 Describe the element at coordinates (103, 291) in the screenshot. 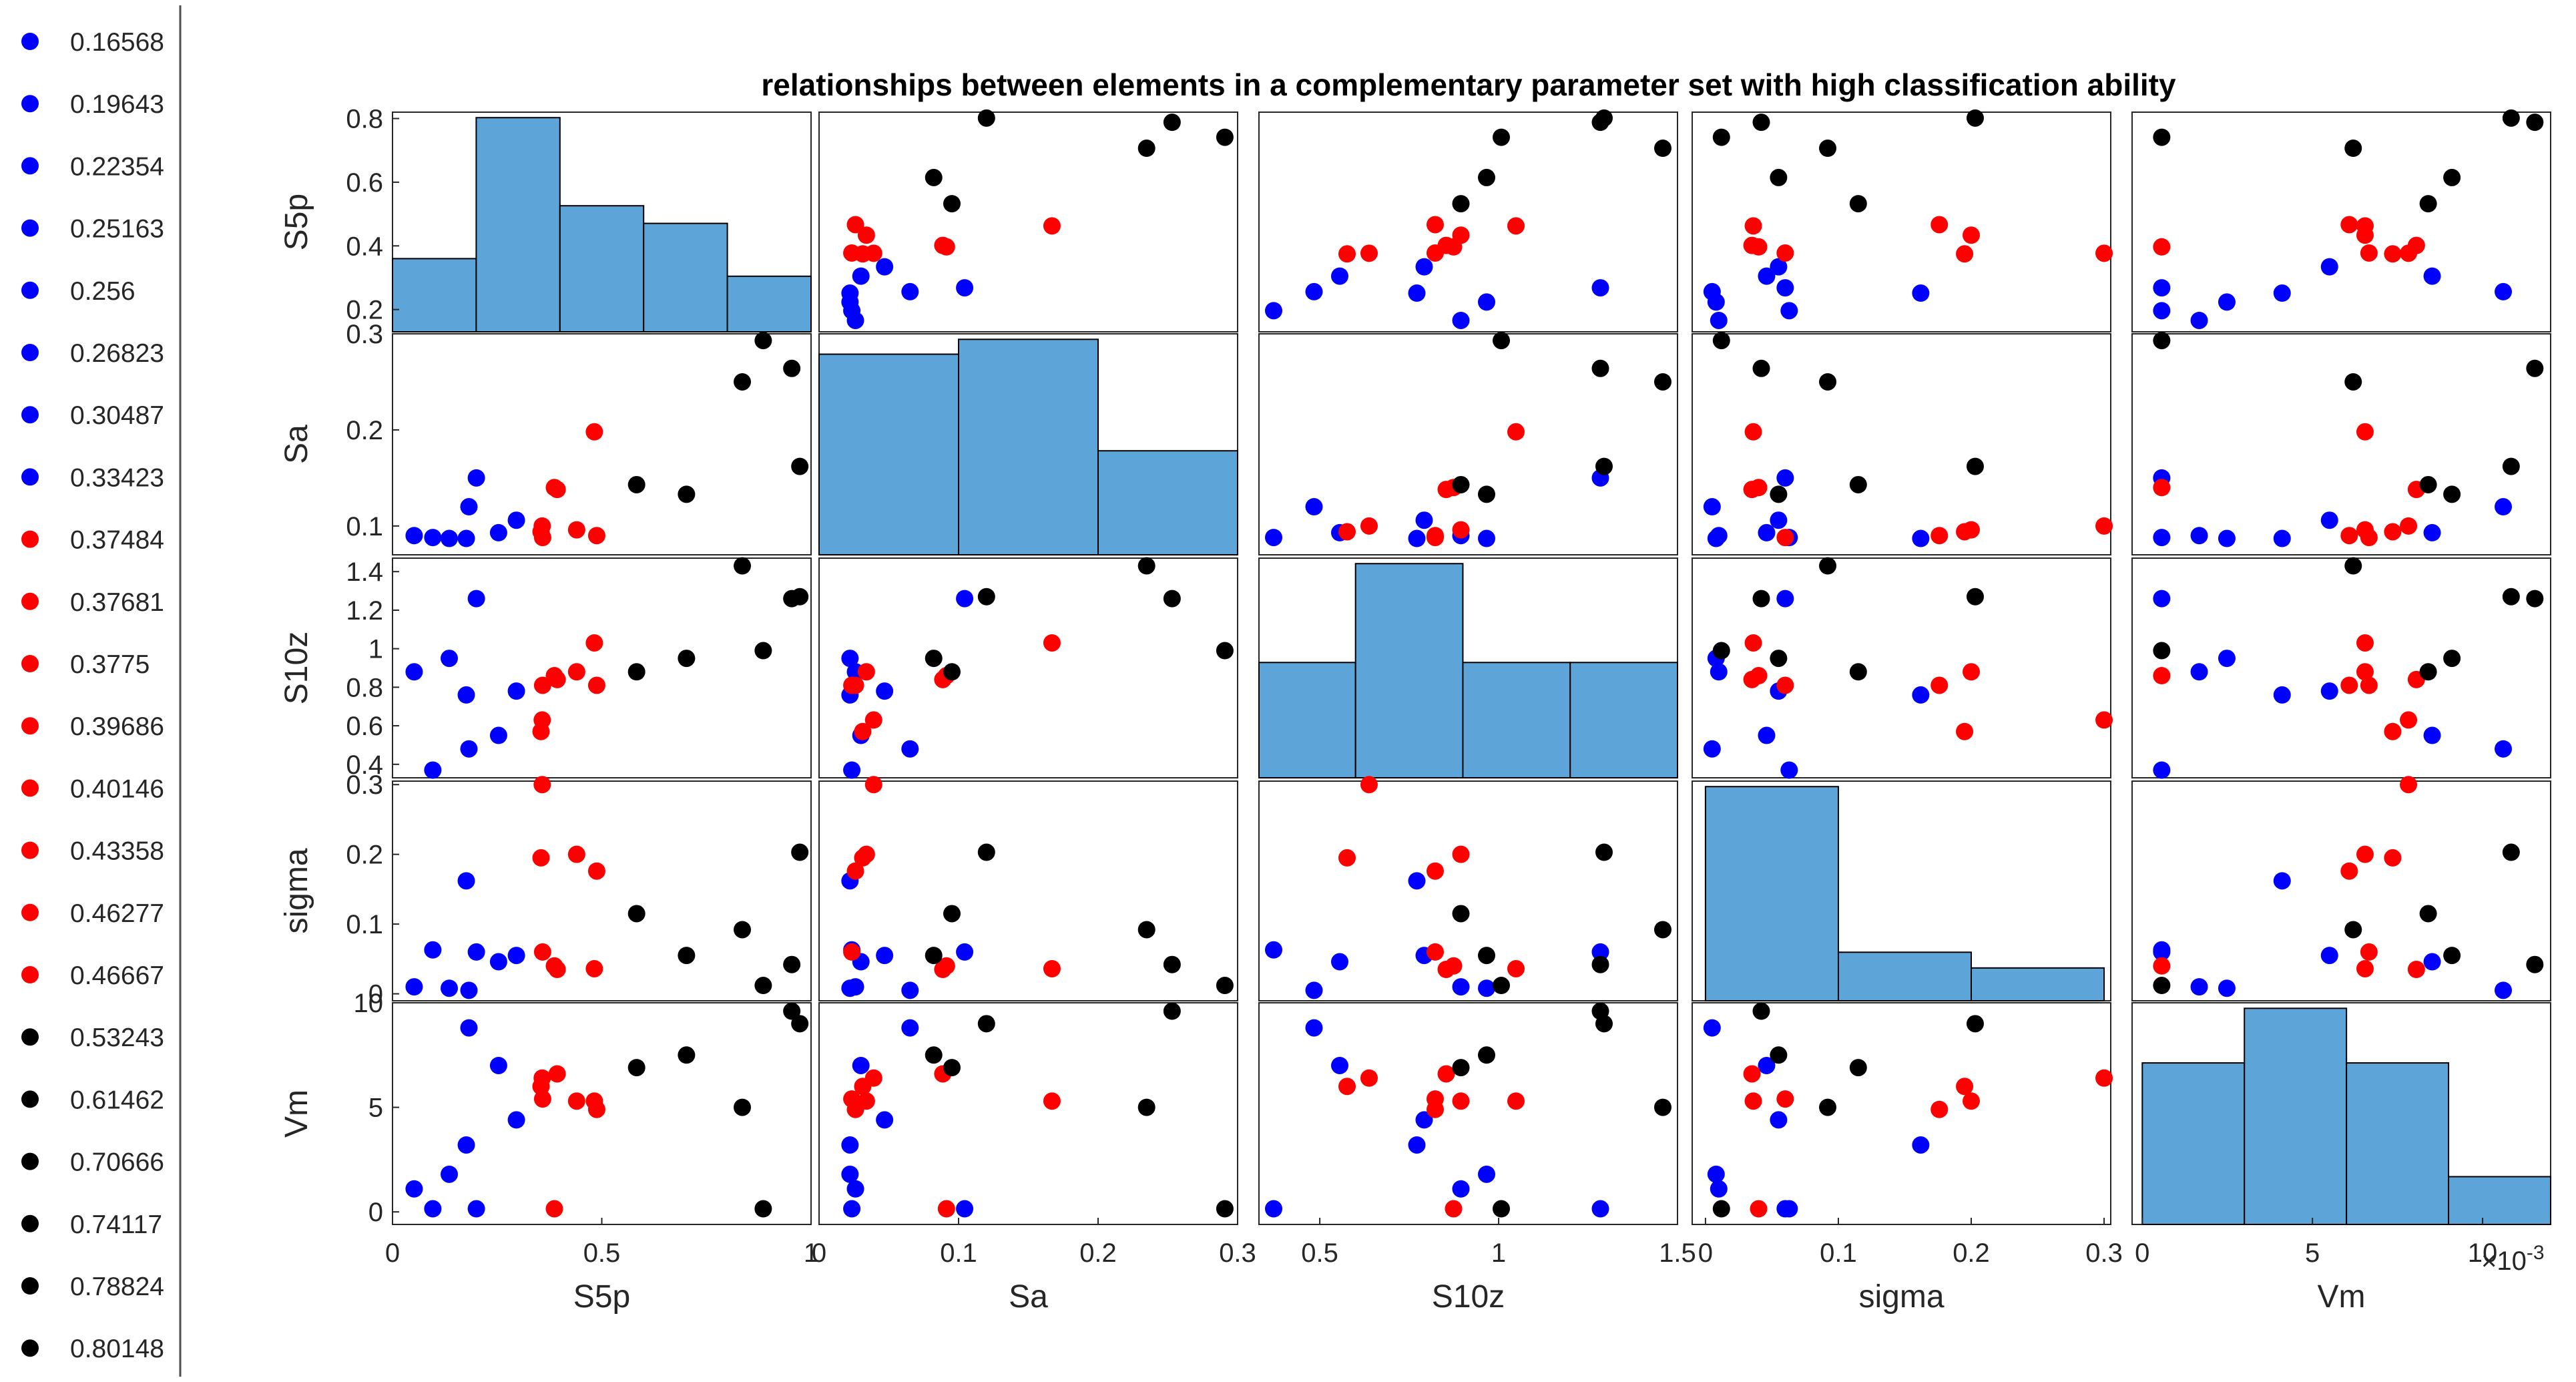

I see `legend-label-0.256: 0.256` at that location.